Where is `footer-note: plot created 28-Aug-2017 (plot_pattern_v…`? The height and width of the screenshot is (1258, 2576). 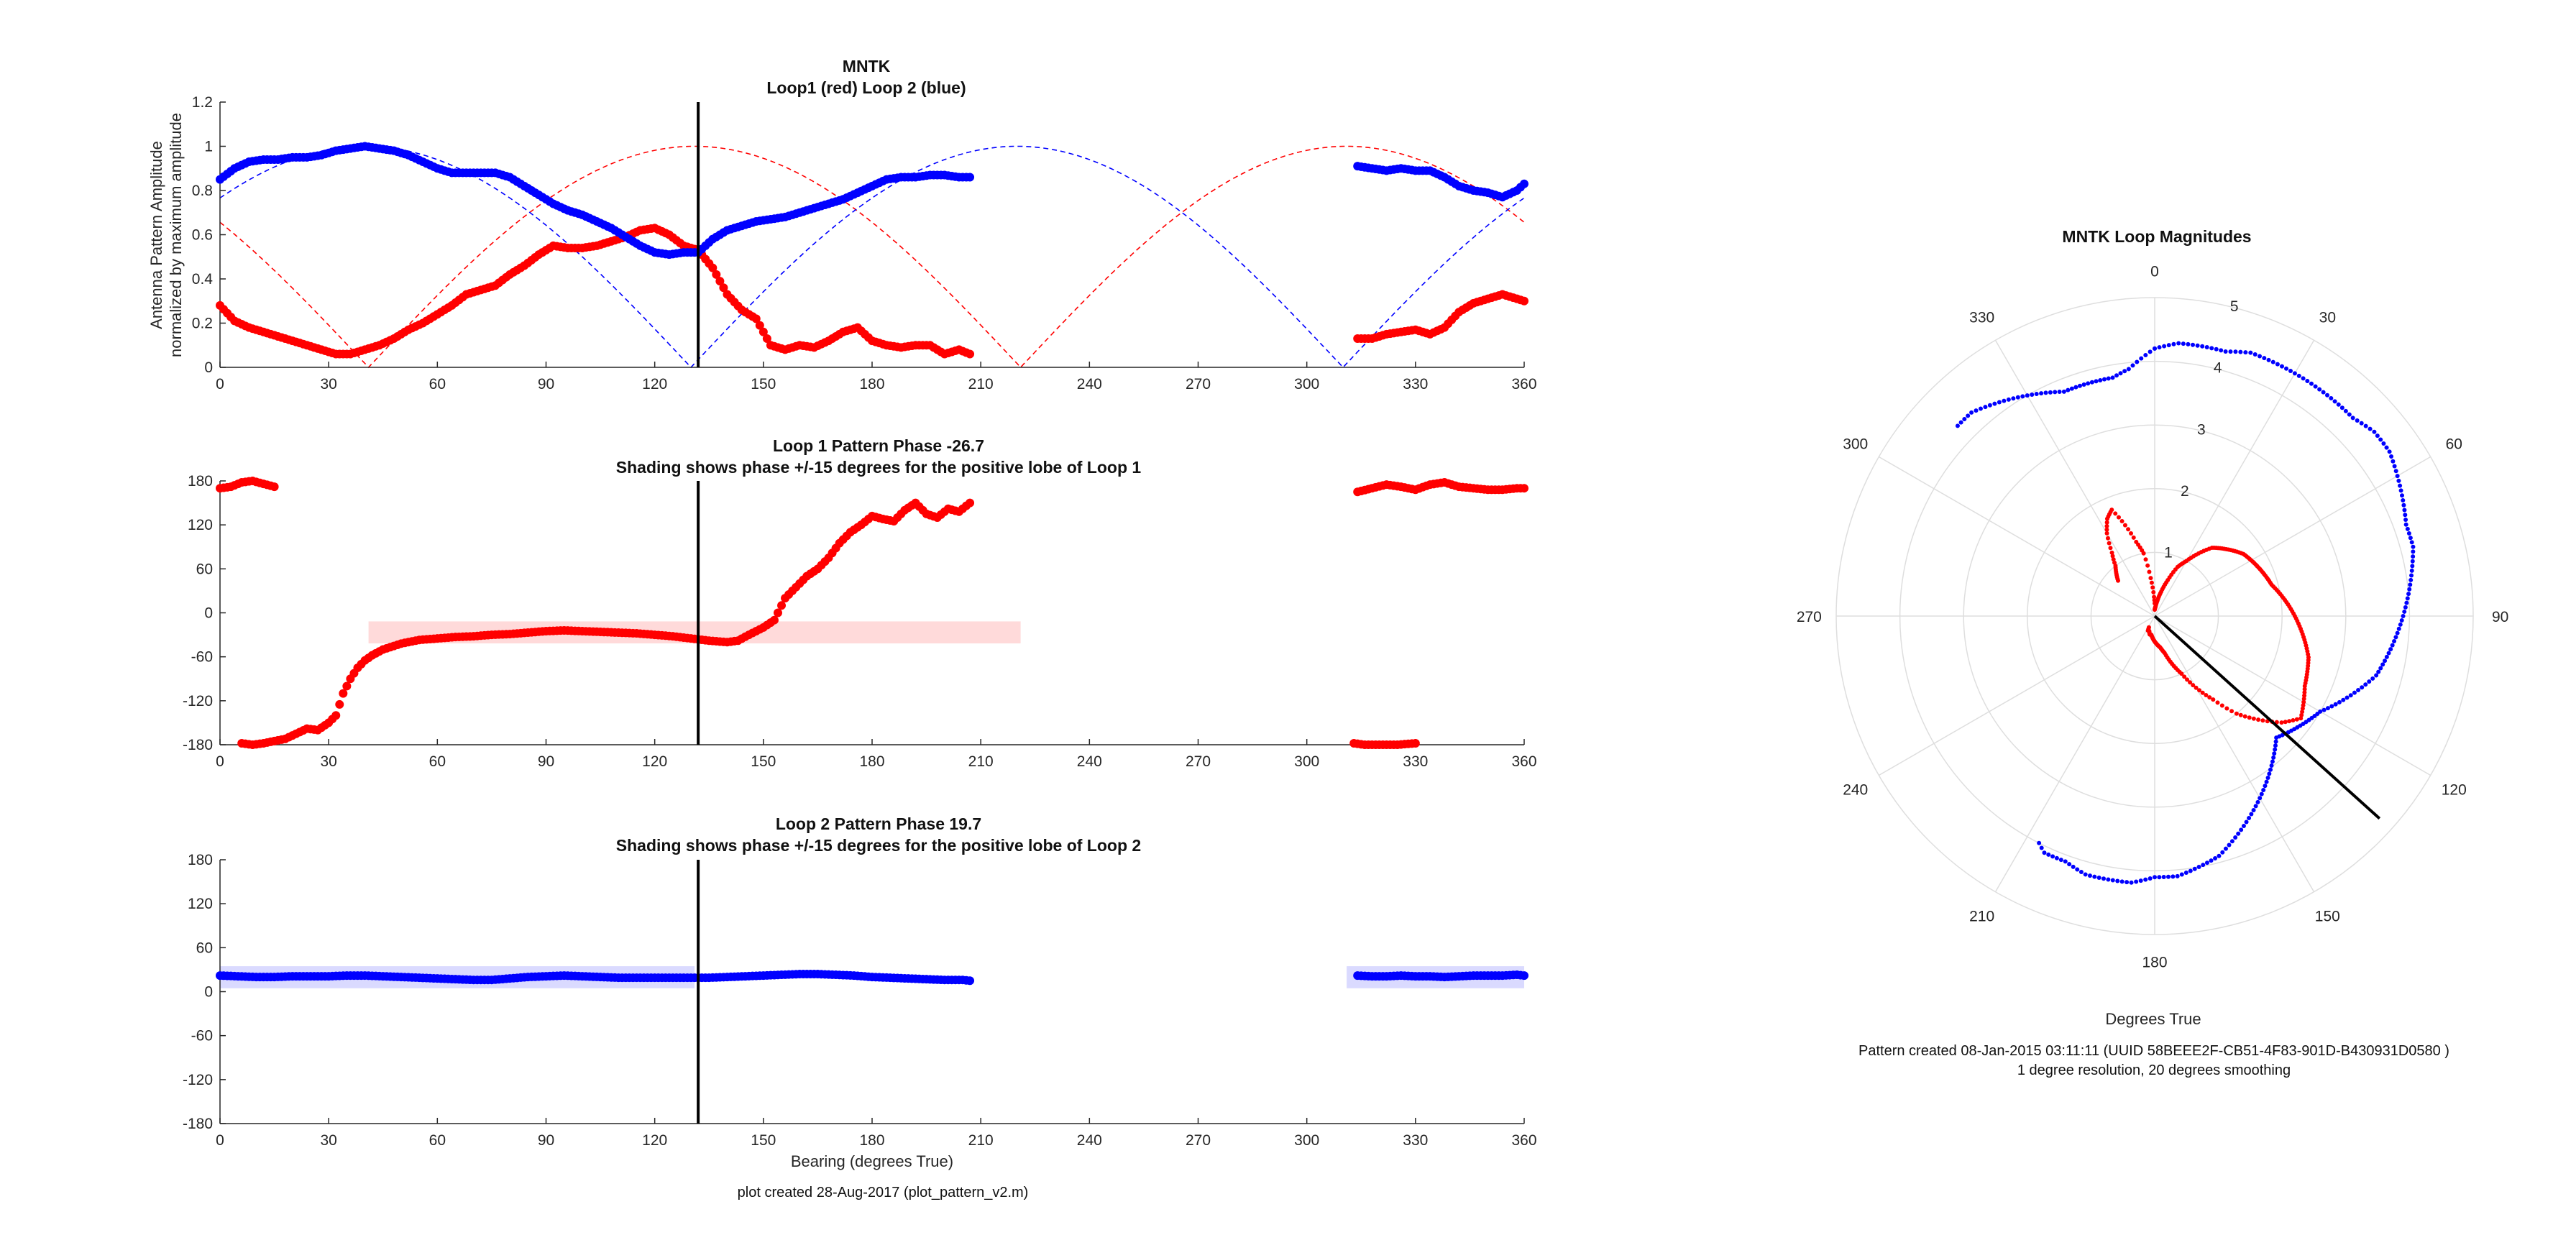 footer-note: plot created 28-Aug-2017 (plot_pattern_v… is located at coordinates (883, 1192).